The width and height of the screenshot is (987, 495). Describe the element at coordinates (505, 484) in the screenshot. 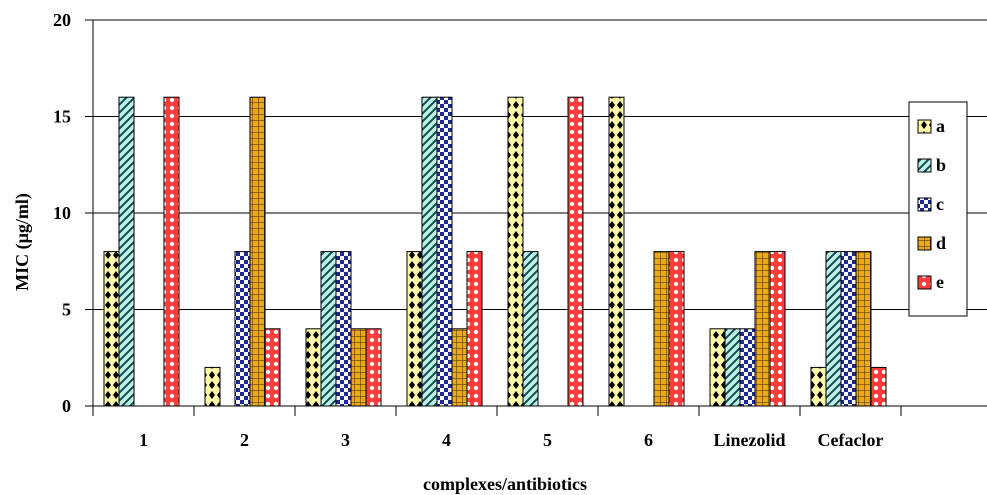

I see `x-axis-title: complexes/antibiotics` at that location.